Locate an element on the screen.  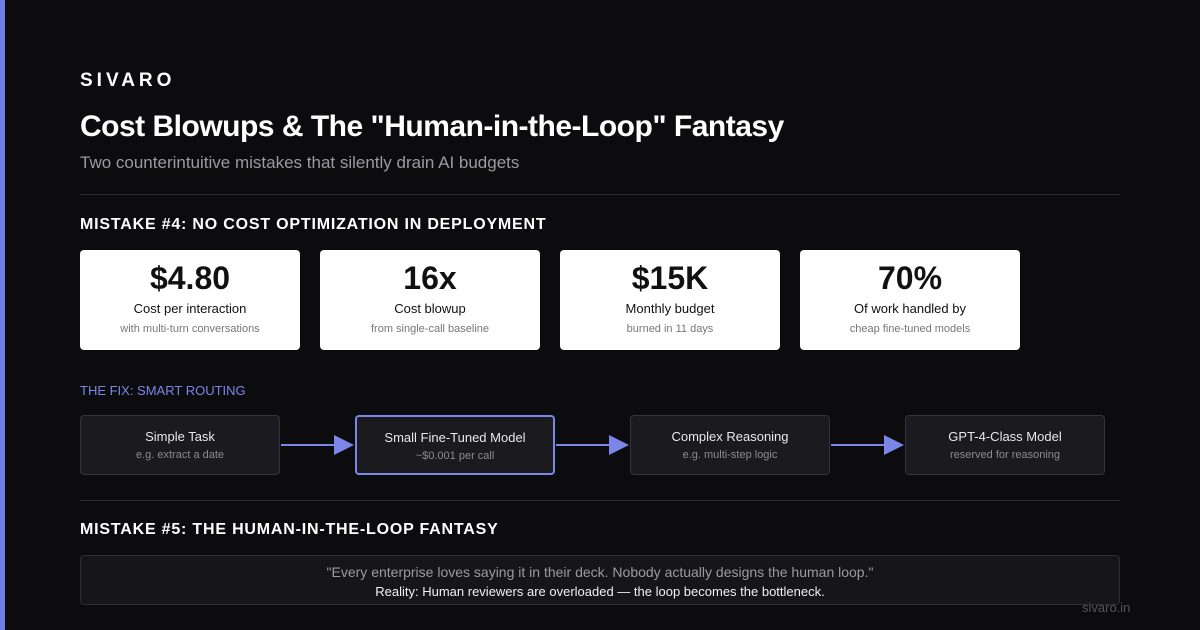
stat-note: cheap fine-tuned models is located at coordinates (910, 329).